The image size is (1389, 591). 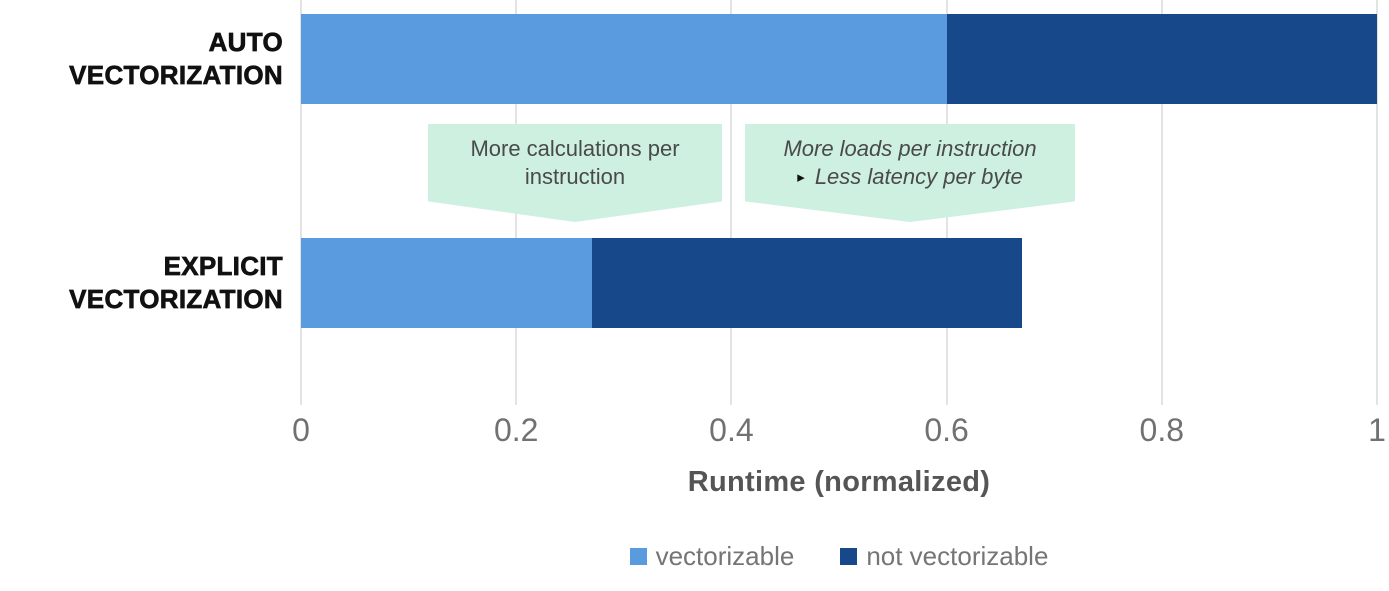 What do you see at coordinates (1162, 430) in the screenshot?
I see `x-tick-label: 0.8` at bounding box center [1162, 430].